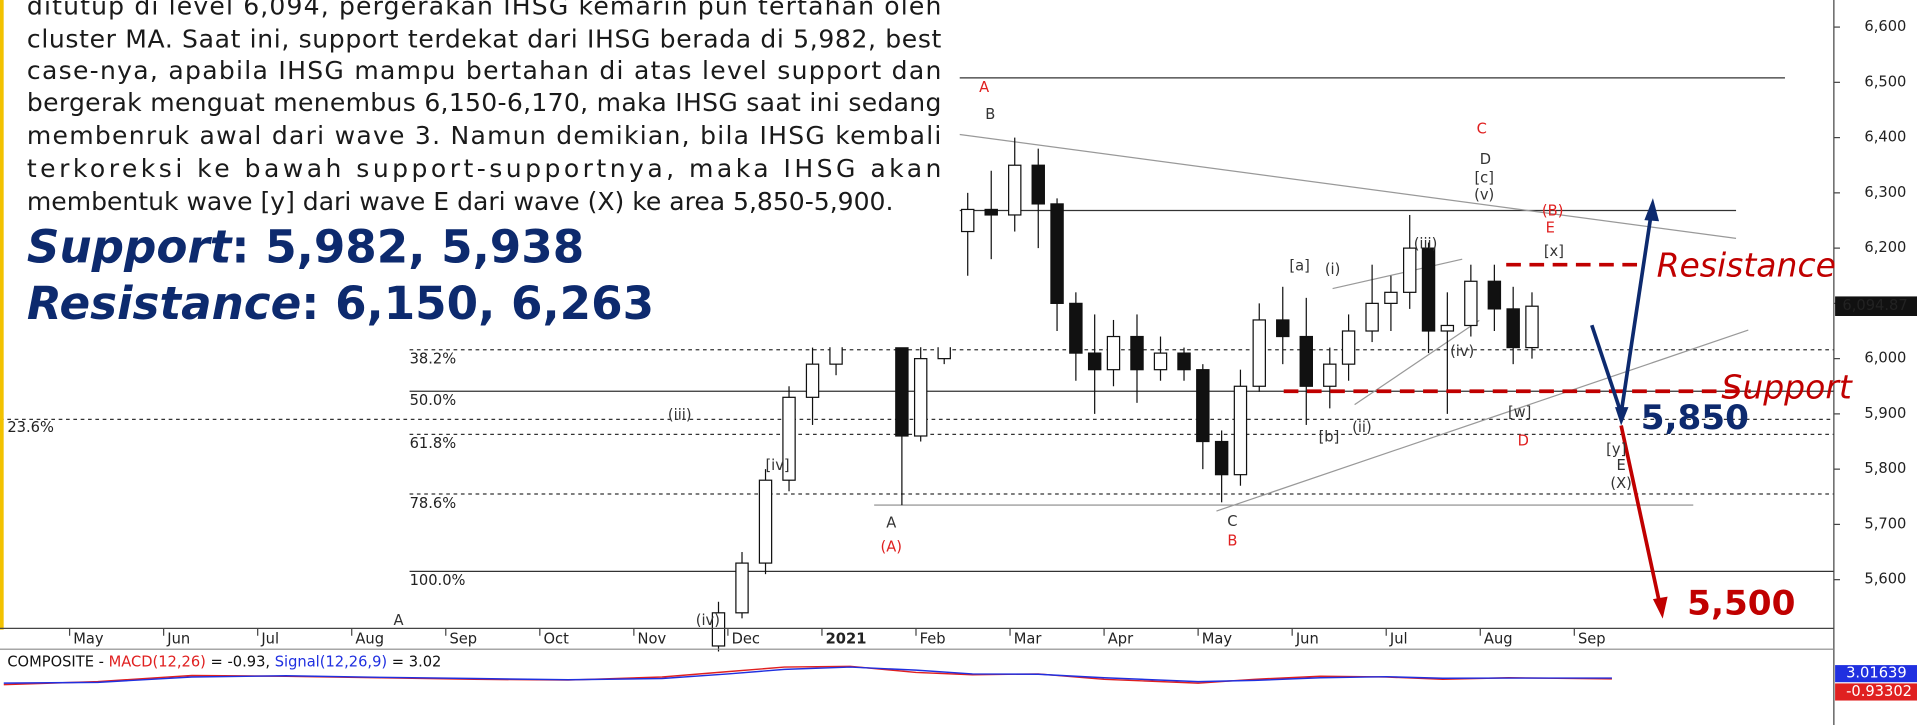 The image size is (1917, 725). What do you see at coordinates (1606, 369) in the screenshot?
I see `arrow-down-blue` at bounding box center [1606, 369].